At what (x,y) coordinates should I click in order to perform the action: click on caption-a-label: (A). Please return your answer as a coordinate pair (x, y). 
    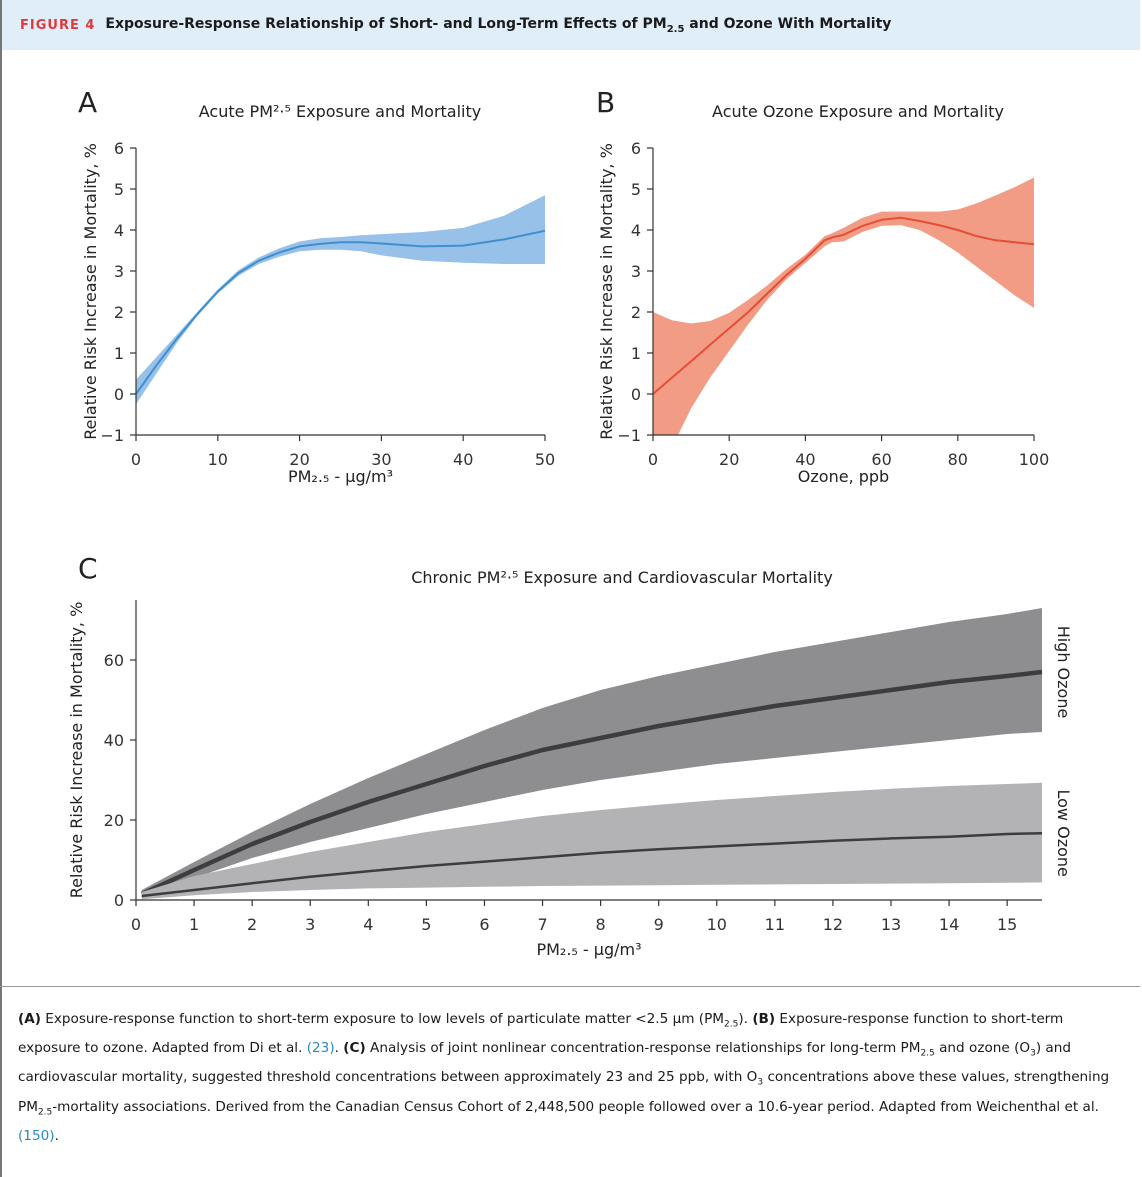
    Looking at the image, I should click on (29, 1019).